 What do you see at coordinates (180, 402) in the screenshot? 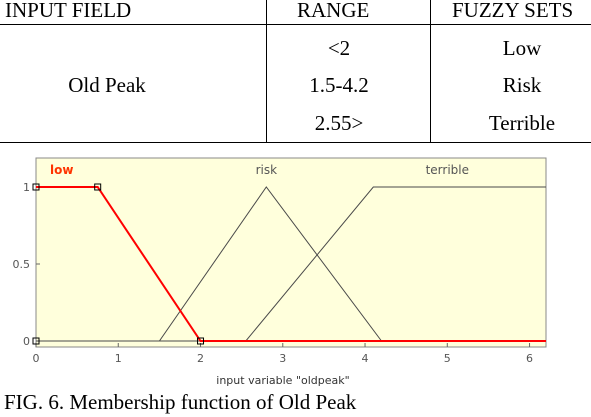
I see `figure-caption: FIG. 6. Membership function of Old Peak` at bounding box center [180, 402].